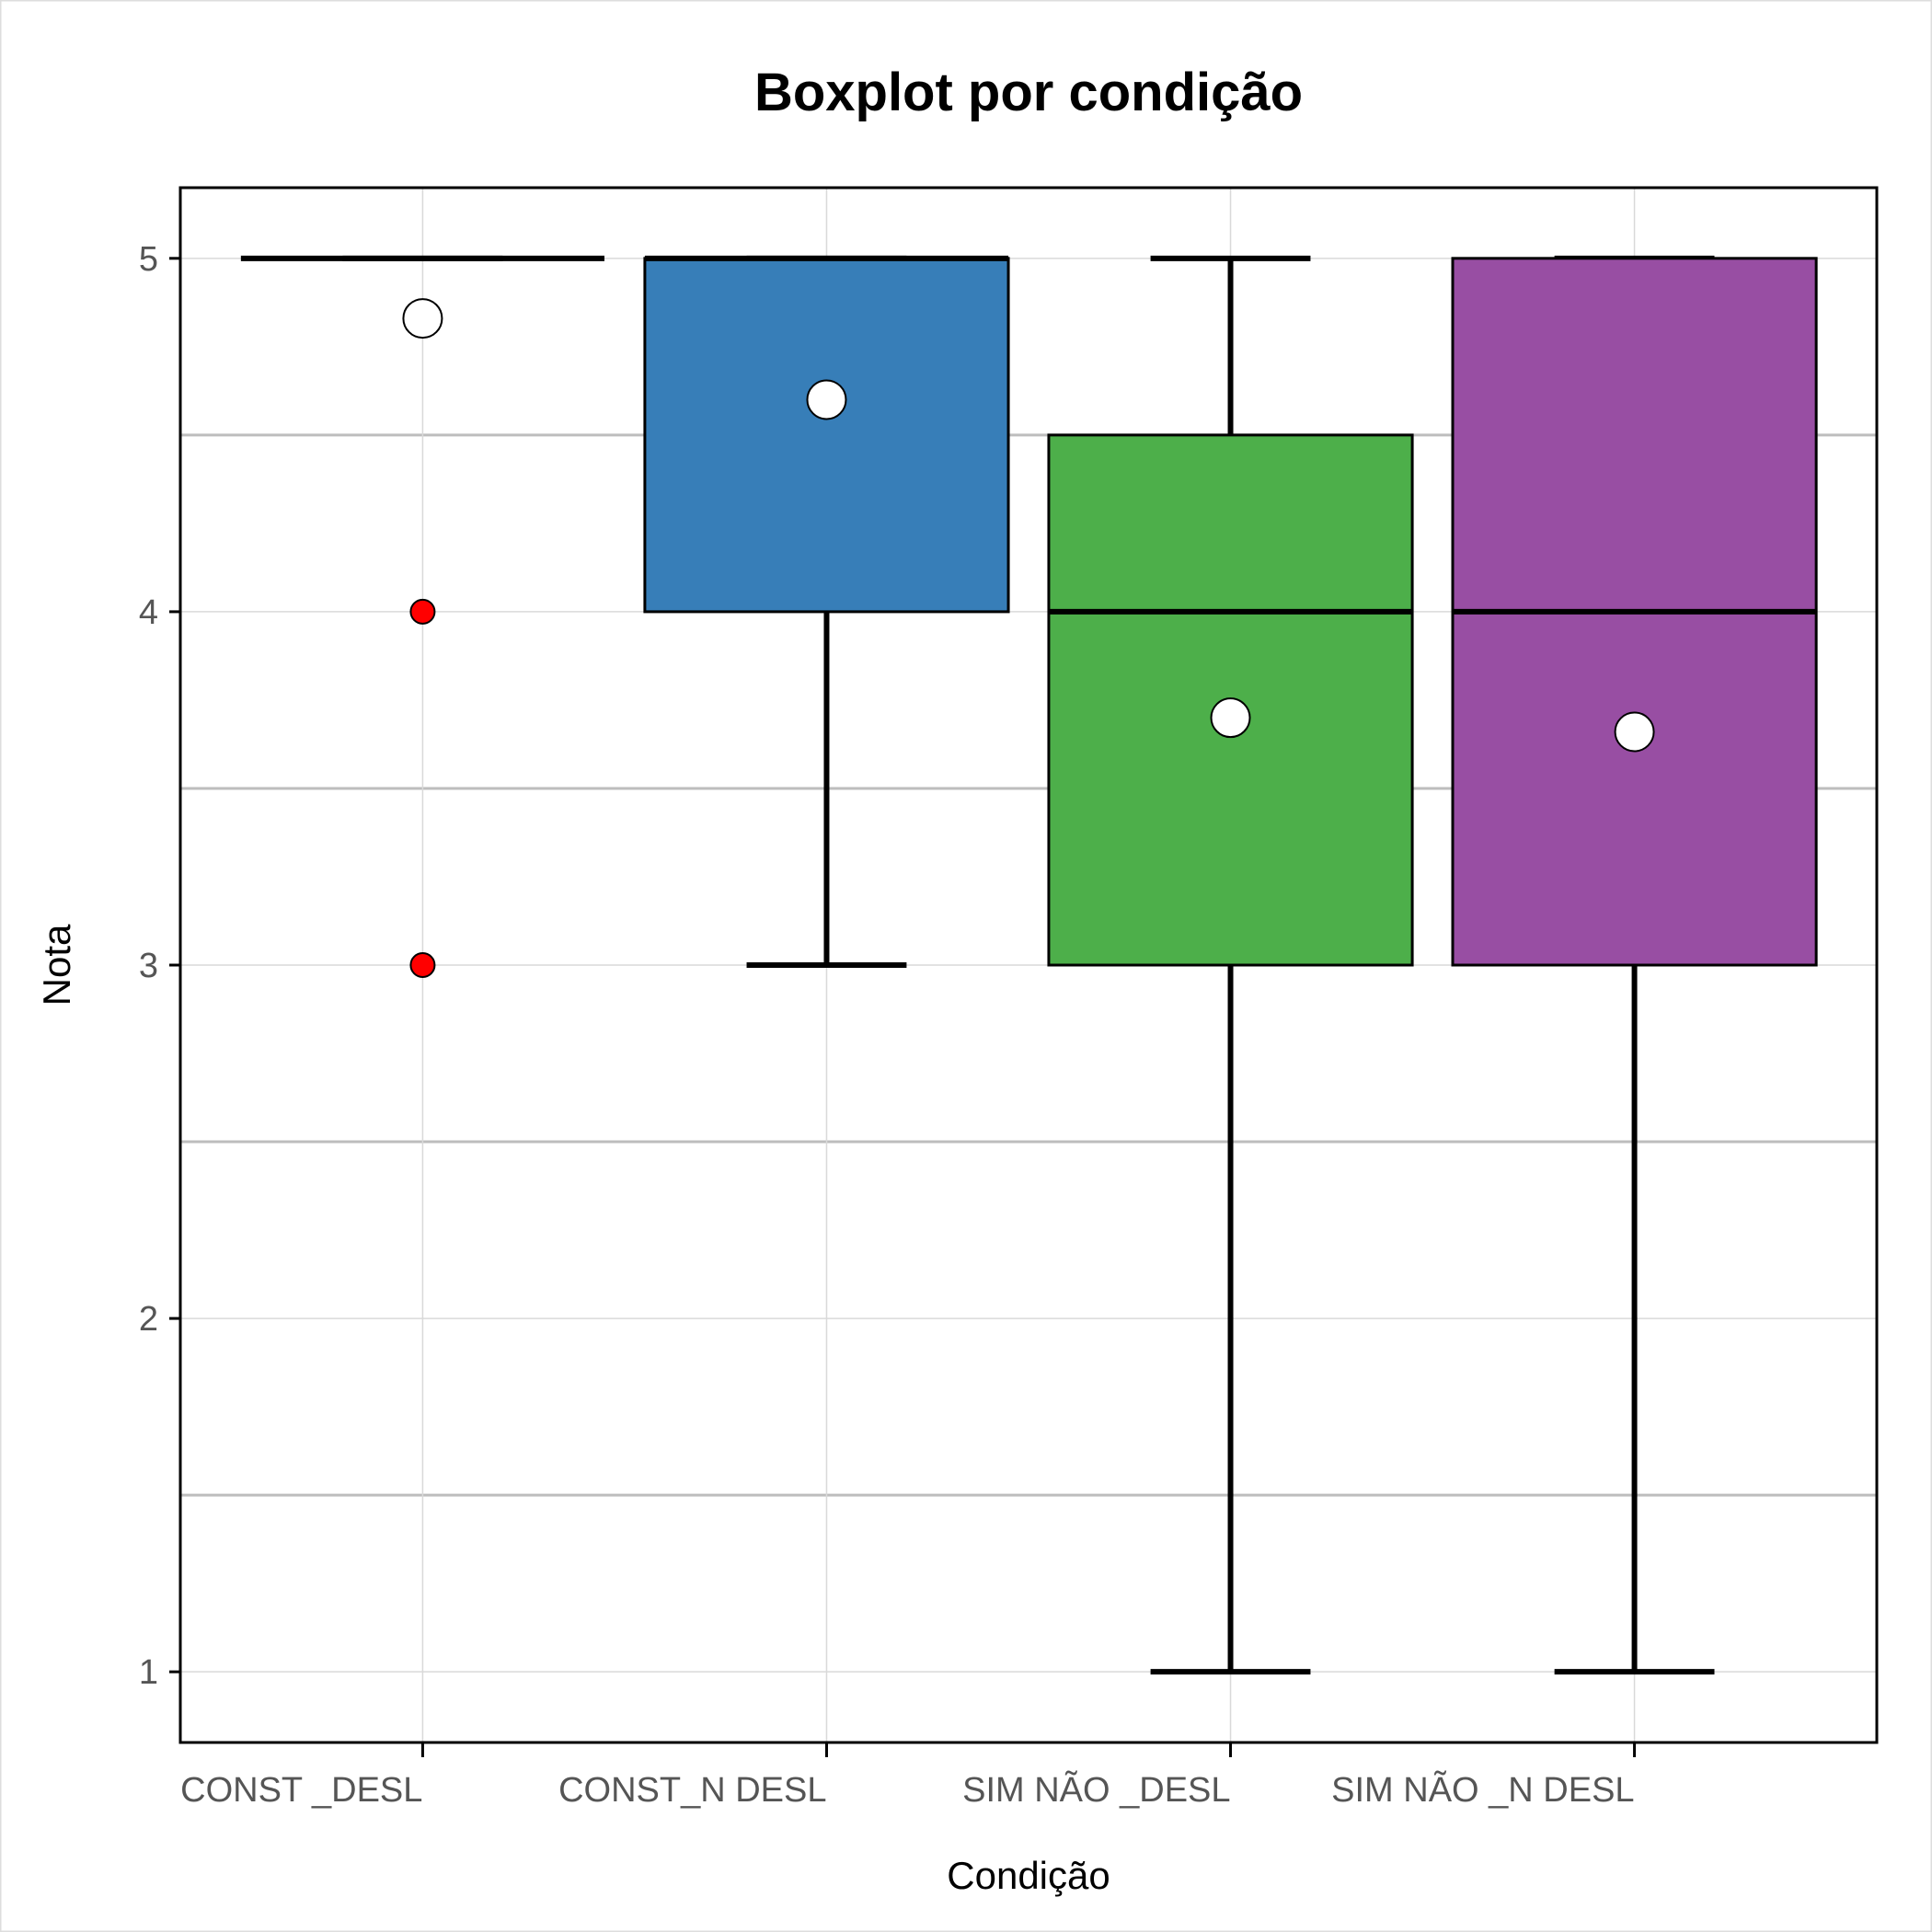  I want to click on x-tick-label: CONST _DESL, so click(301, 1790).